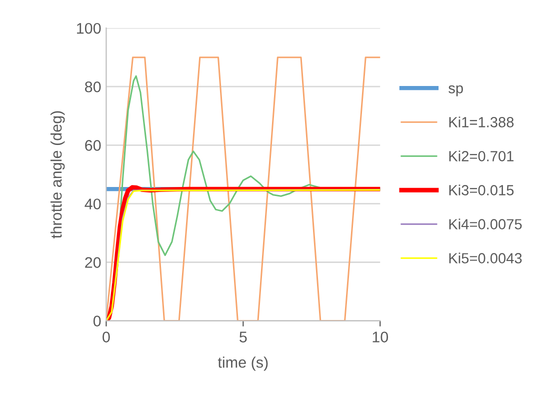 The width and height of the screenshot is (559, 401). I want to click on legend-label: Ki1=1.388, so click(481, 122).